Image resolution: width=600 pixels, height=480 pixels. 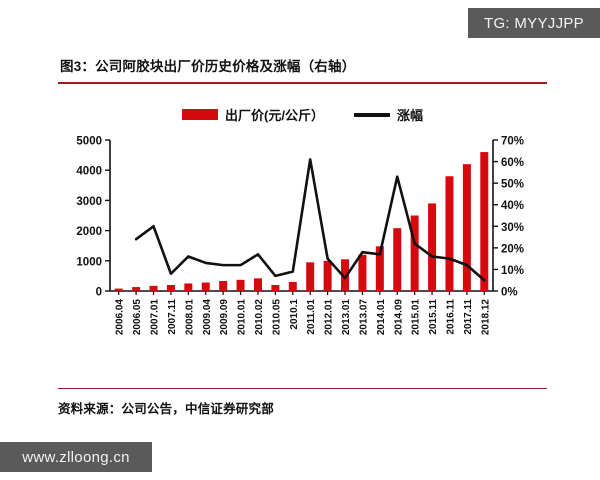 What do you see at coordinates (512, 227) in the screenshot?
I see `y-axis-right-tick-label: 30%` at bounding box center [512, 227].